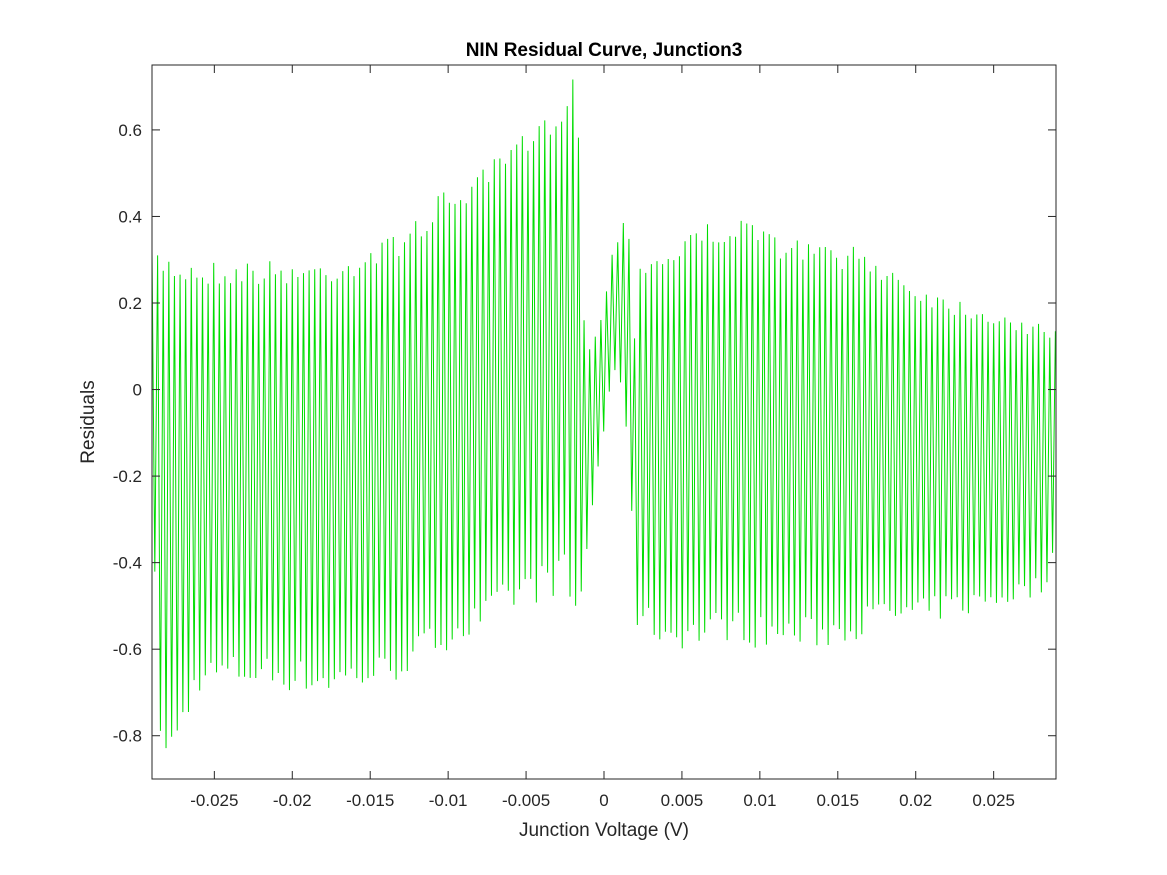  Describe the element at coordinates (448, 800) in the screenshot. I see `x-tick-label: -0.01` at that location.